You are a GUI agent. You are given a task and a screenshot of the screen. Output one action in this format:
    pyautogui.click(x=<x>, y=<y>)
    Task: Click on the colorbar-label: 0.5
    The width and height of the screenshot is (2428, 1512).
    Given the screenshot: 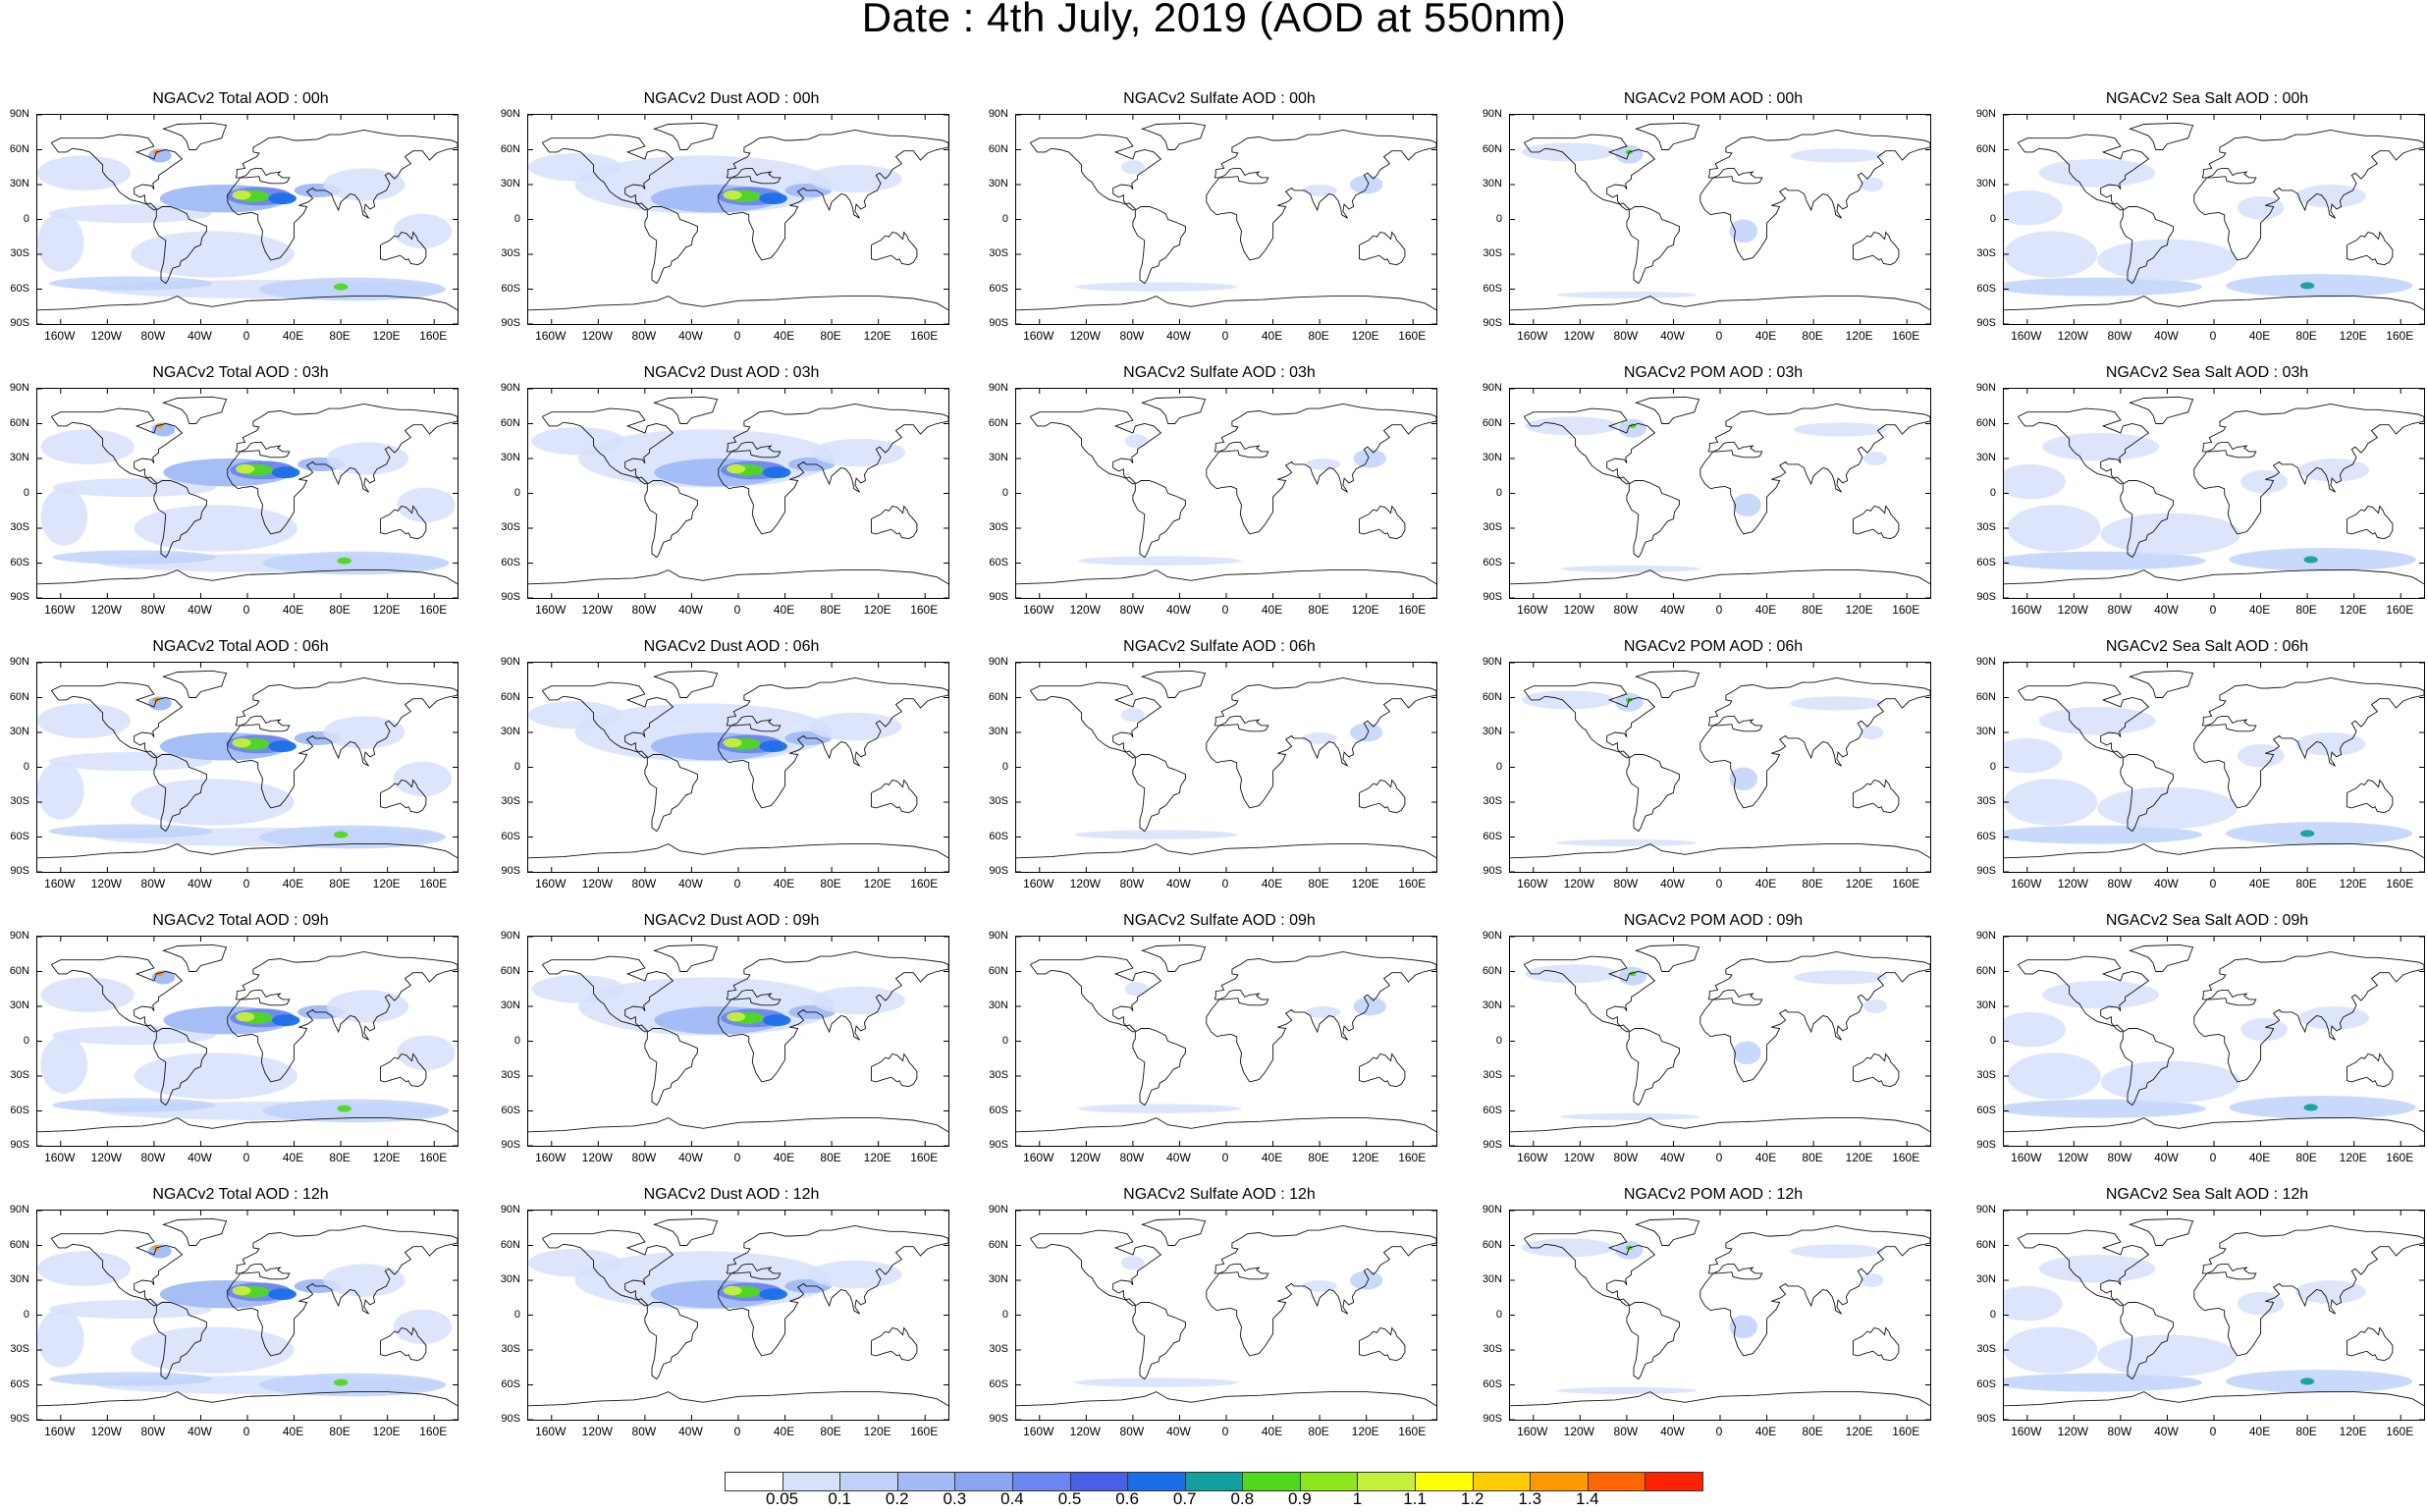 What is the action you would take?
    pyautogui.click(x=1069, y=1499)
    